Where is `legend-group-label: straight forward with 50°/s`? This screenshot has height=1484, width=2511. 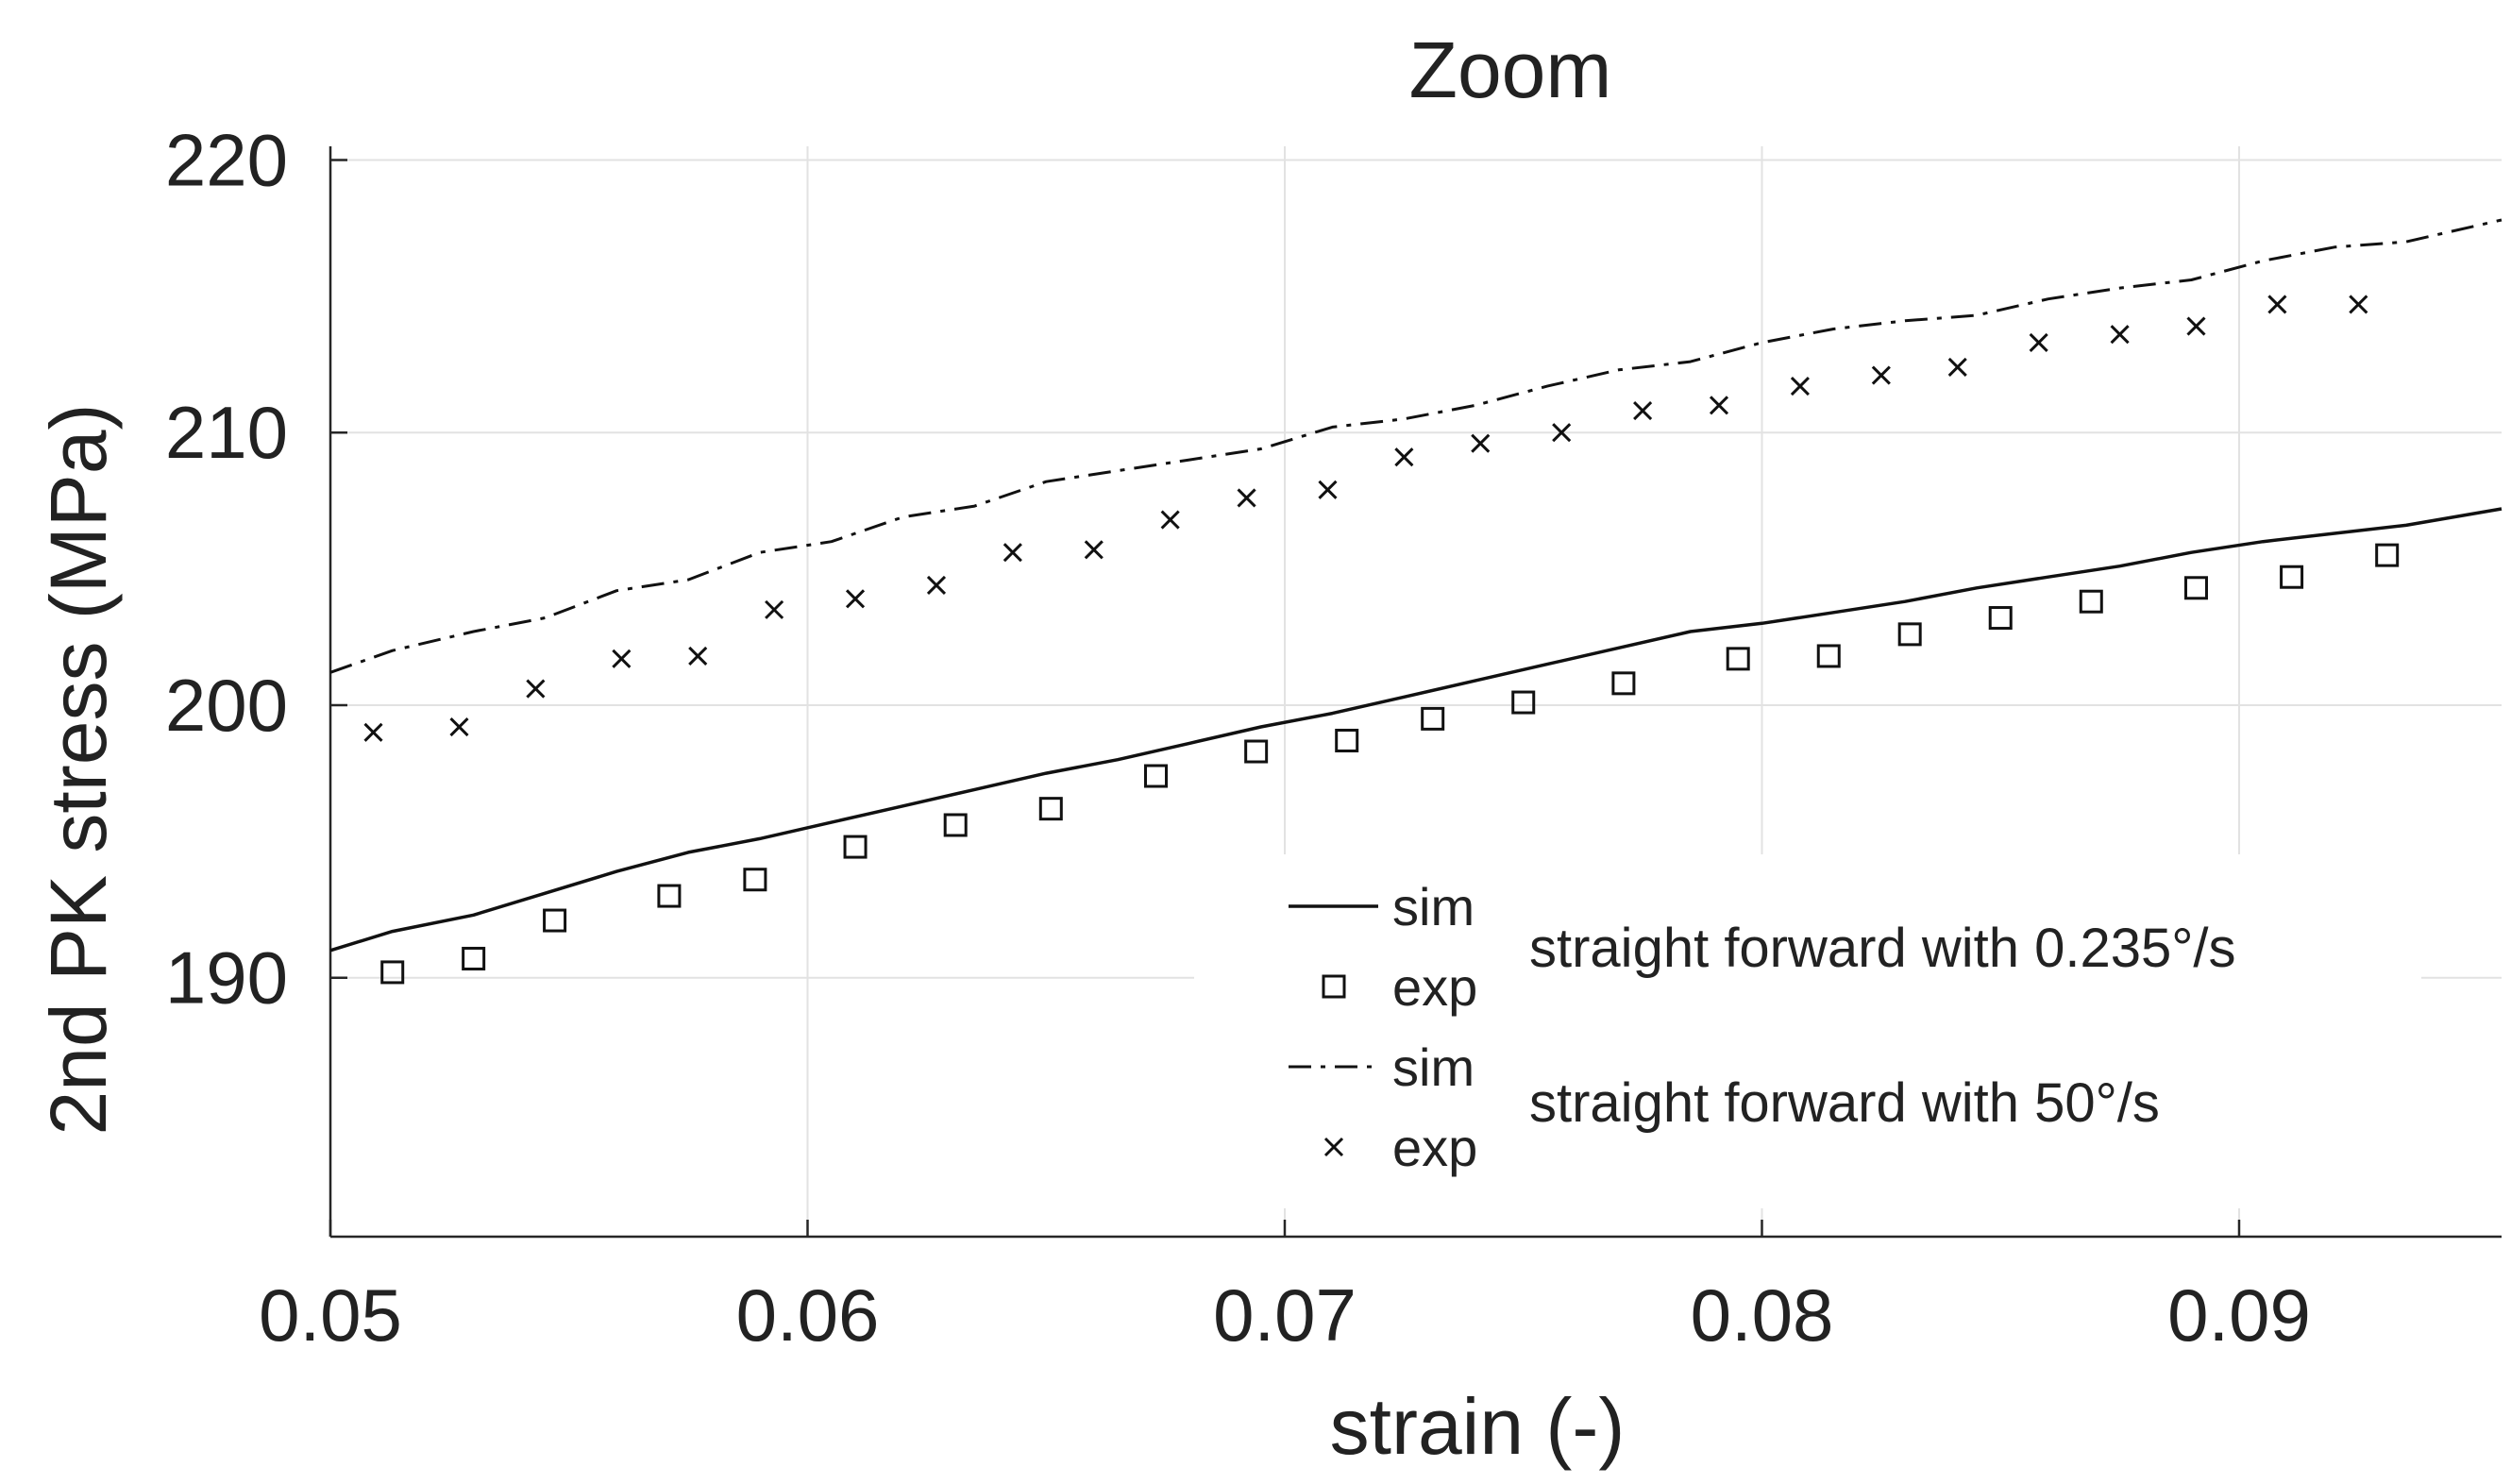 legend-group-label: straight forward with 50°/s is located at coordinates (1844, 1103).